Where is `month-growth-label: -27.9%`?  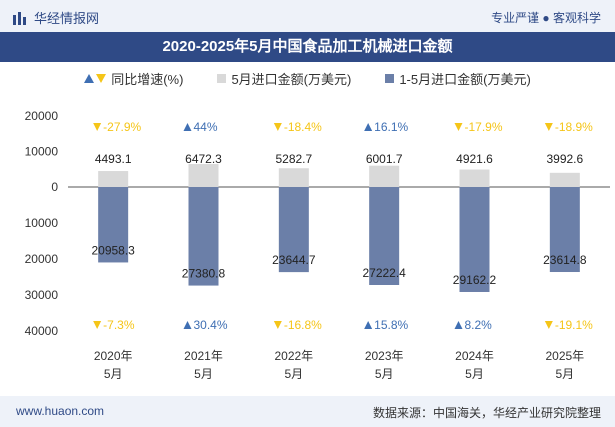 month-growth-label: -27.9% is located at coordinates (122, 127).